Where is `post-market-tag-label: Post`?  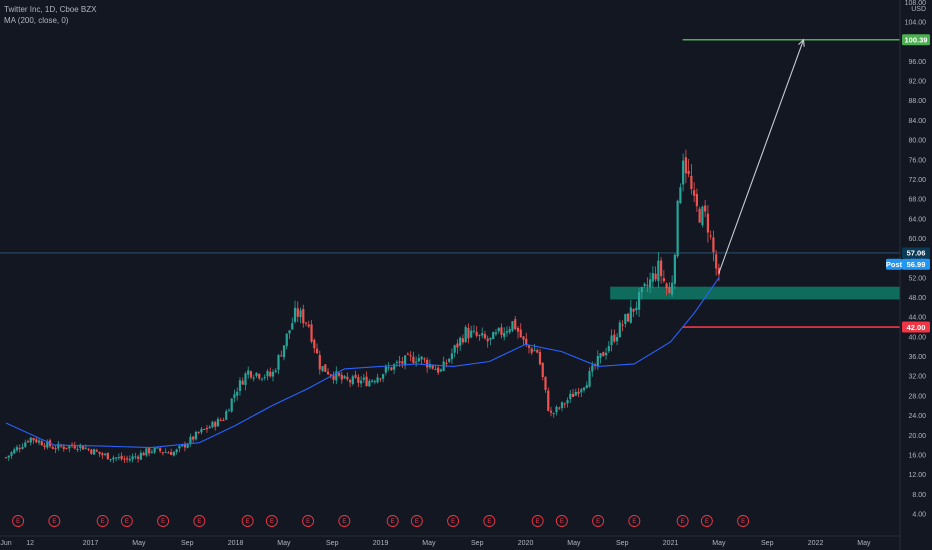
post-market-tag-label: Post is located at coordinates (894, 264).